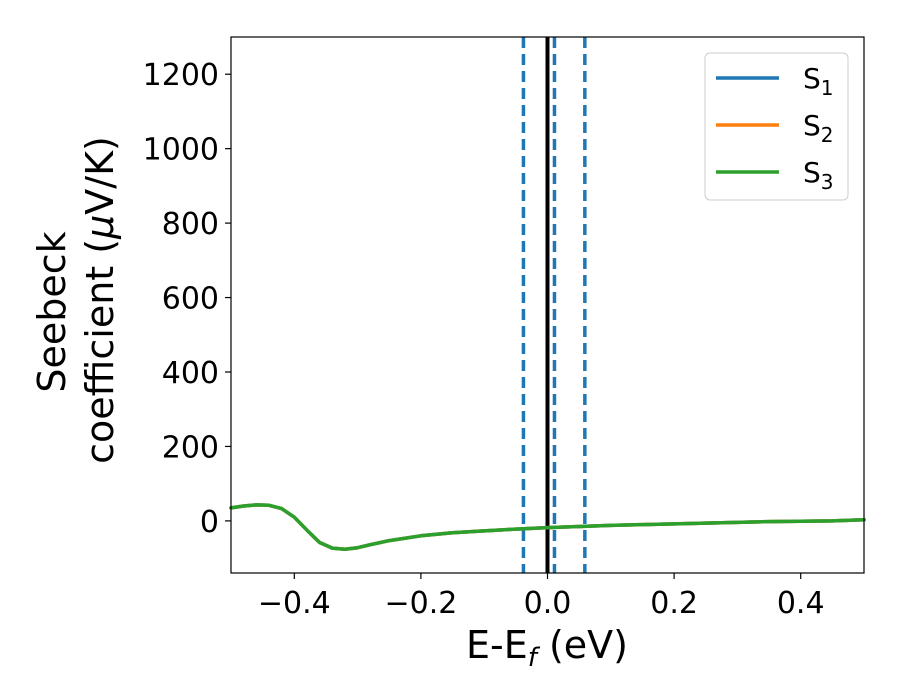 This screenshot has width=900, height=700. Describe the element at coordinates (190, 373) in the screenshot. I see `y-tick-label: 400` at that location.